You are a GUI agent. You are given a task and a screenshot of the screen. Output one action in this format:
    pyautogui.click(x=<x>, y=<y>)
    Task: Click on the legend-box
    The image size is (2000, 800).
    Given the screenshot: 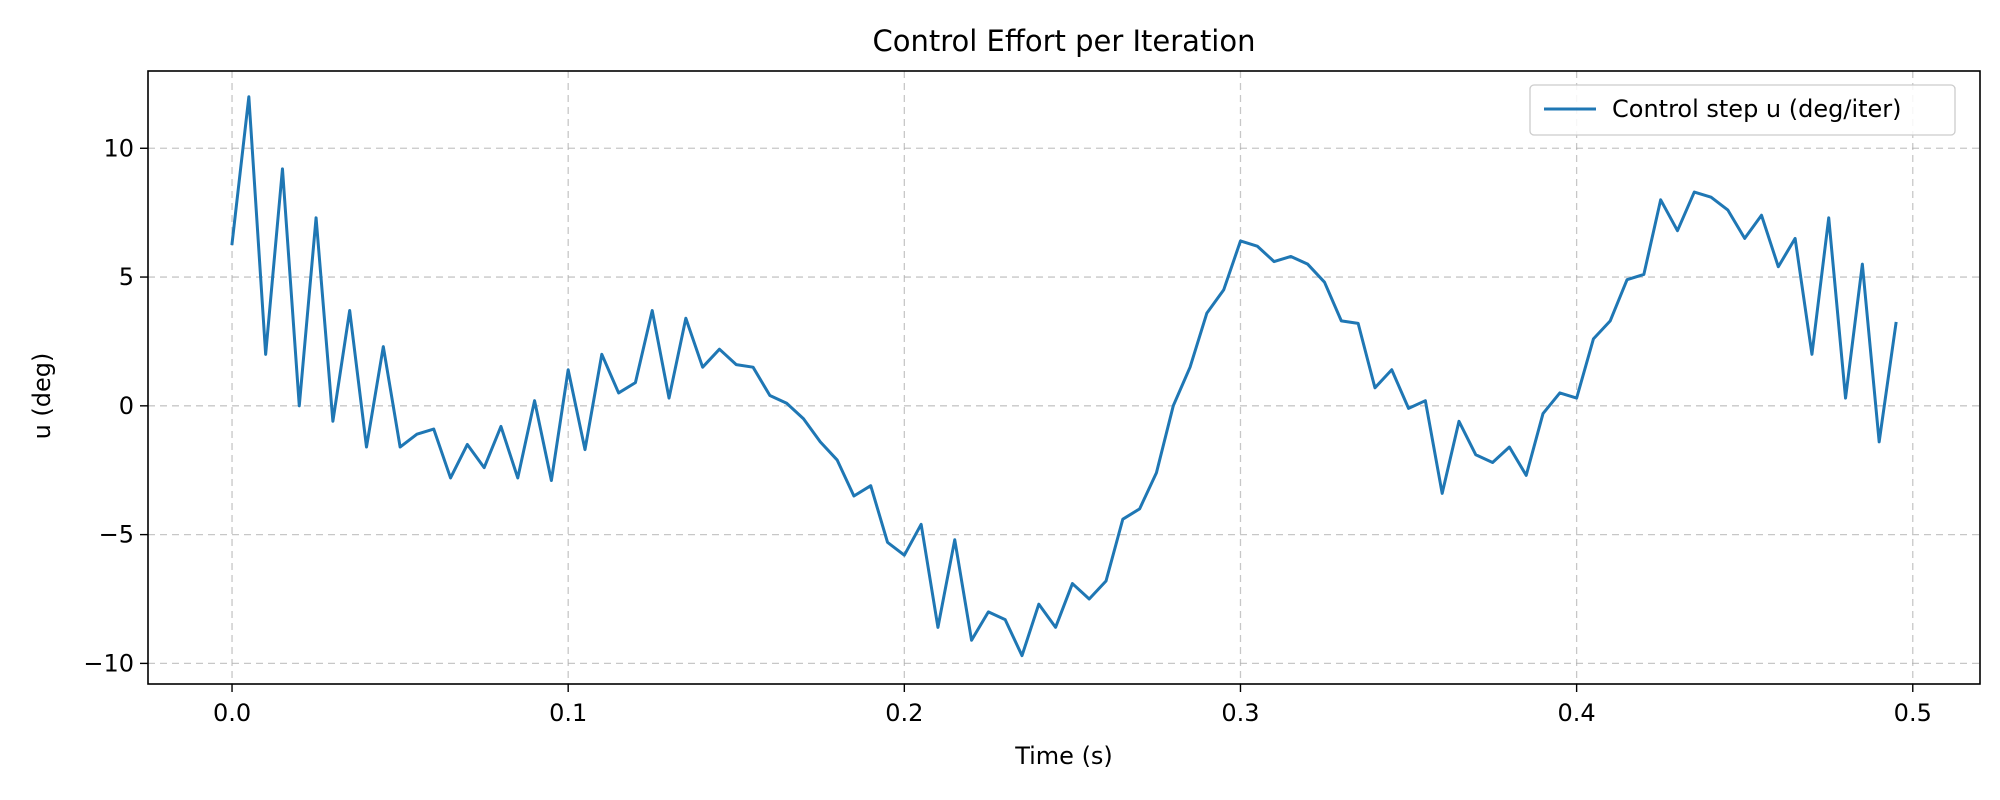 What is the action you would take?
    pyautogui.click(x=1742, y=110)
    